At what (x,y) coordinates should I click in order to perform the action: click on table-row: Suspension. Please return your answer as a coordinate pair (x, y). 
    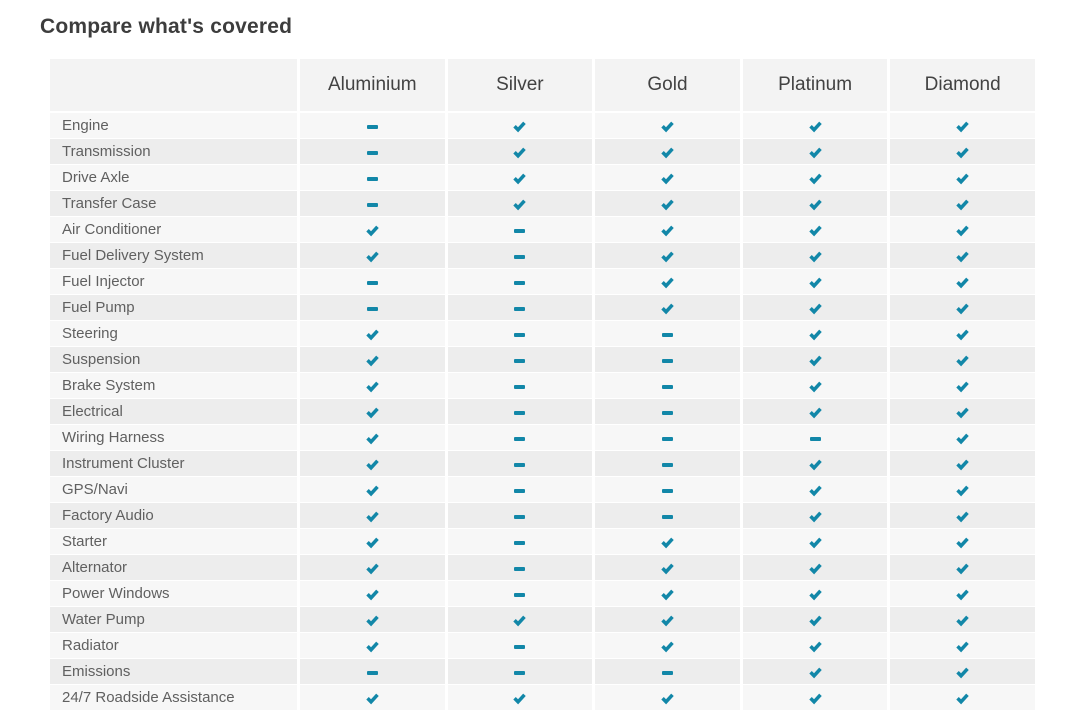
    Looking at the image, I should click on (542, 359).